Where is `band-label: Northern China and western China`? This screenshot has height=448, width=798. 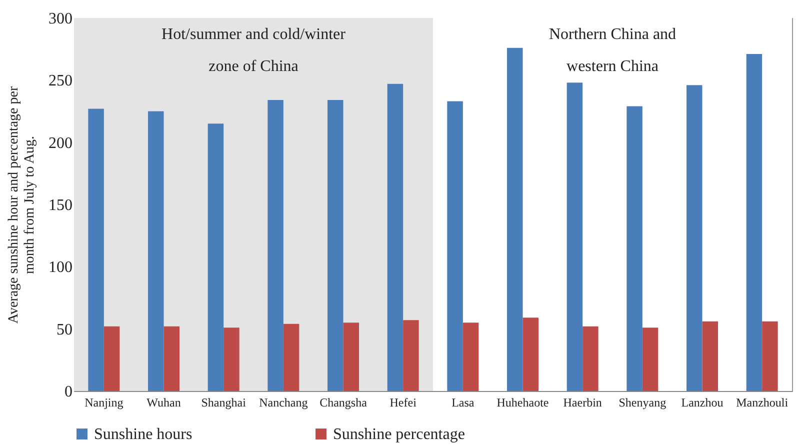 band-label: Northern China and western China is located at coordinates (612, 50).